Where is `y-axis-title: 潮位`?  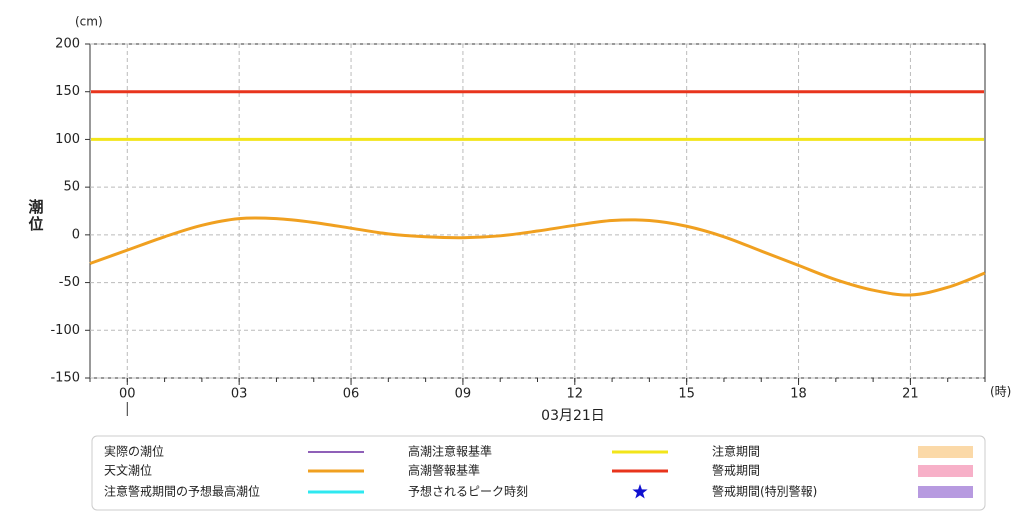
y-axis-title: 潮位 is located at coordinates (36, 215).